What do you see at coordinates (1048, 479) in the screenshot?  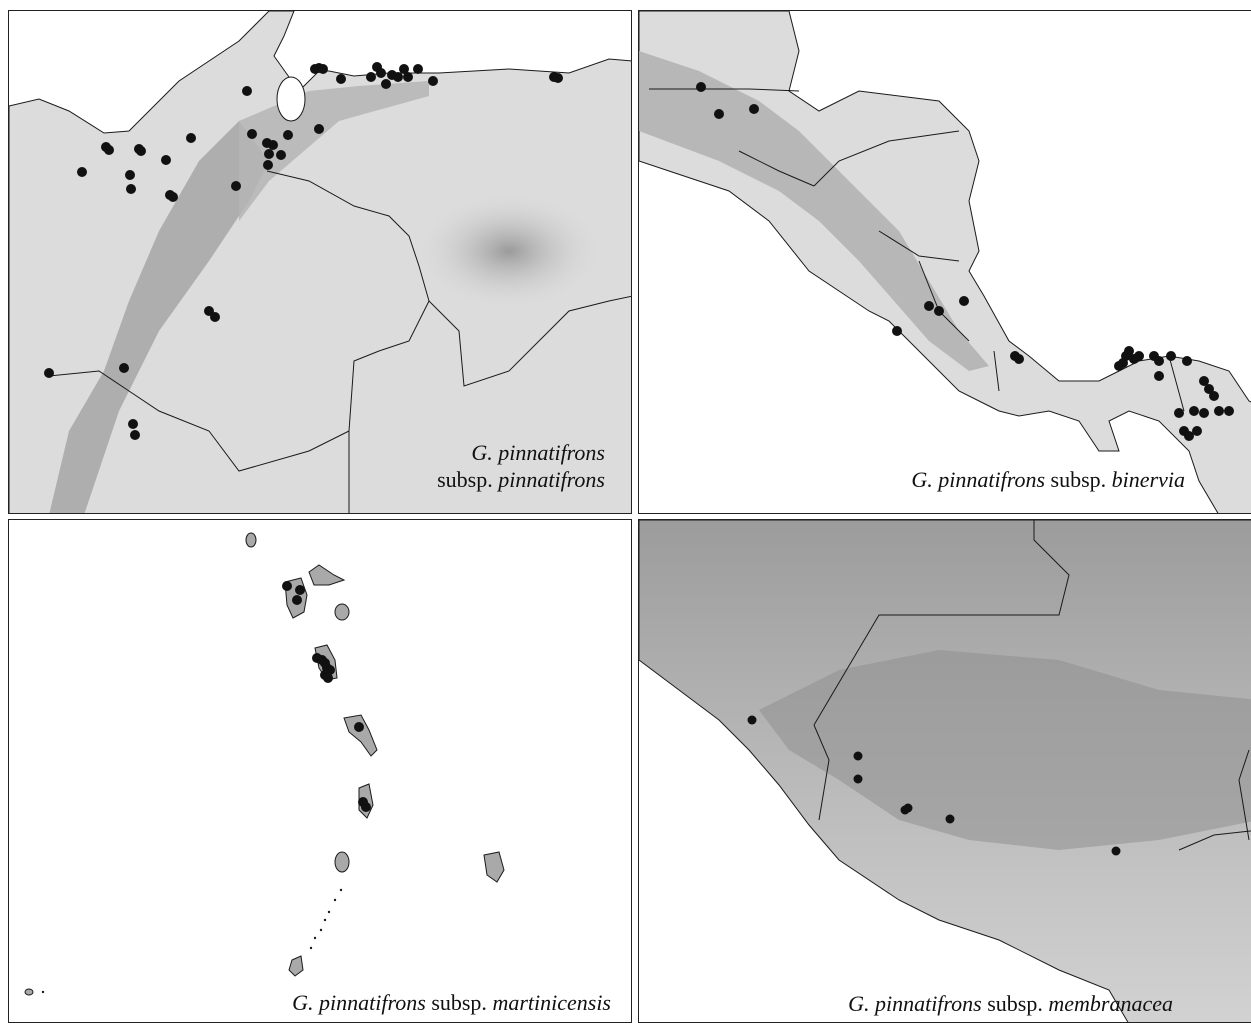 I see `map-caption: G. pinnatifrons subsp. binervia` at bounding box center [1048, 479].